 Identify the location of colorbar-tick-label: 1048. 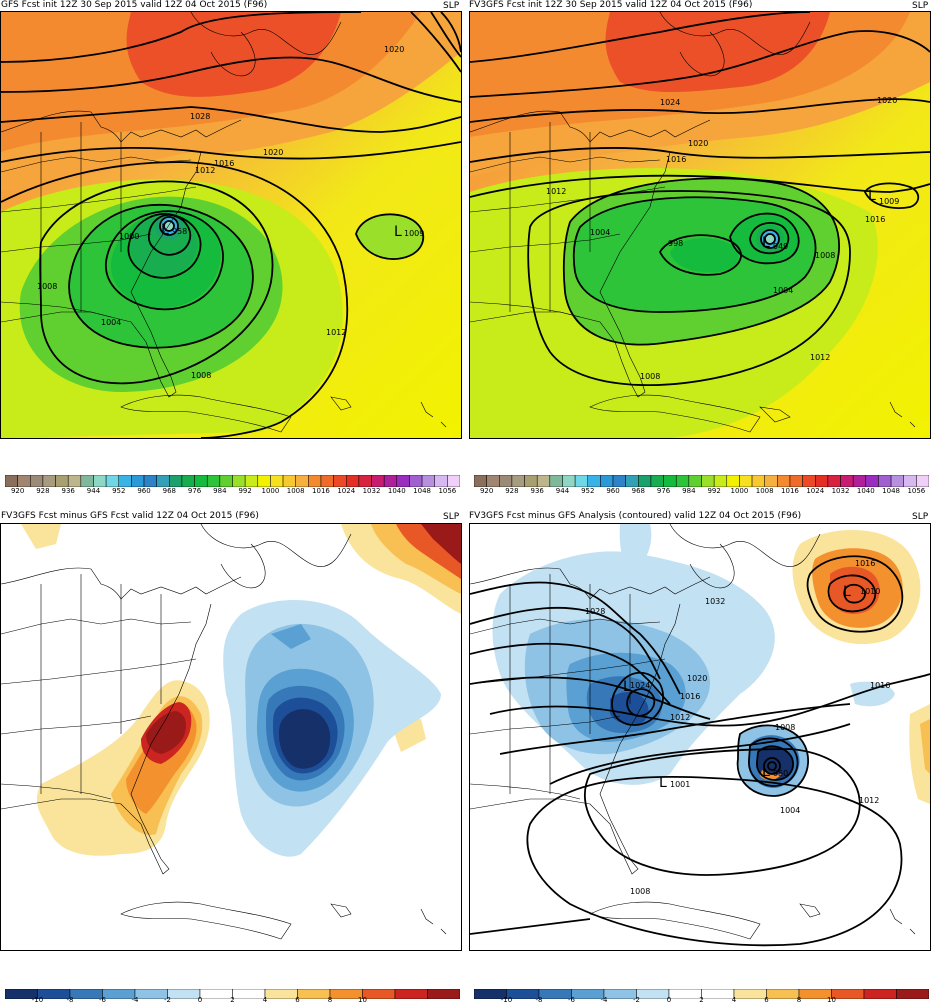
(891, 491).